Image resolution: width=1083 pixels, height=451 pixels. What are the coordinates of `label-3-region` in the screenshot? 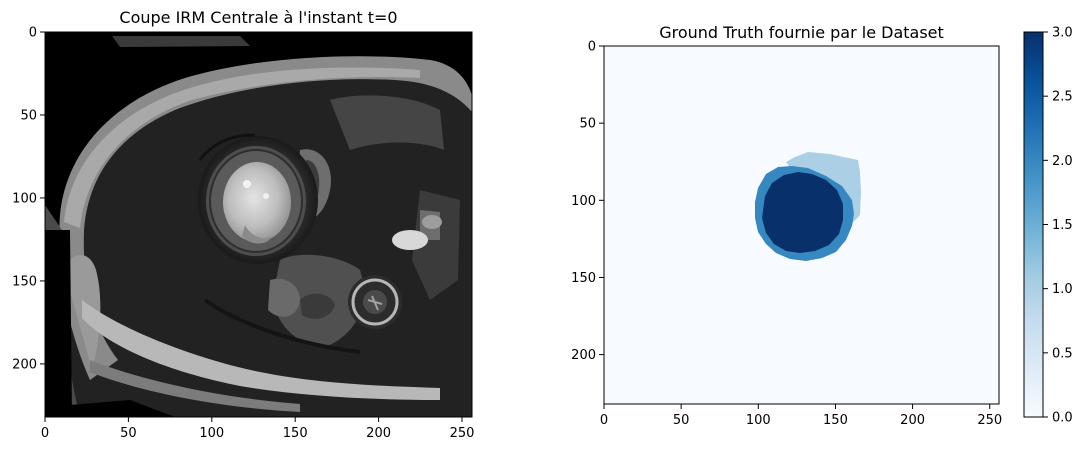 It's located at (802, 212).